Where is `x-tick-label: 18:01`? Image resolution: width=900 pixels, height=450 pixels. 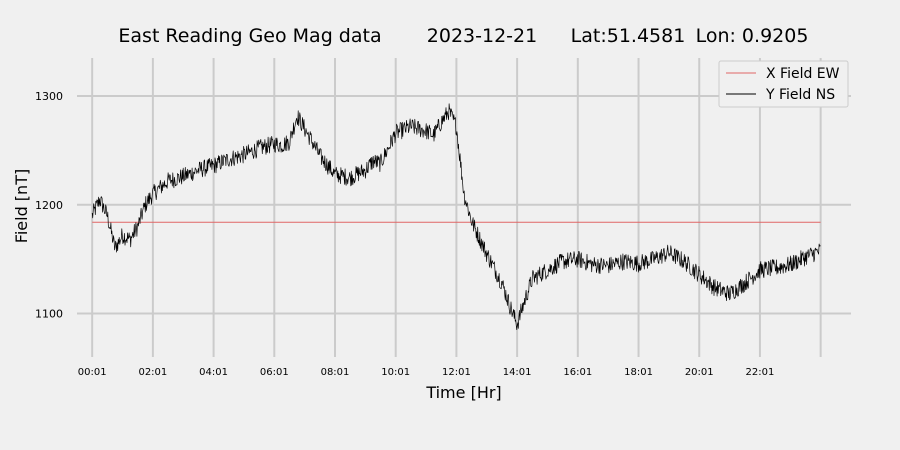 x-tick-label: 18:01 is located at coordinates (638, 372).